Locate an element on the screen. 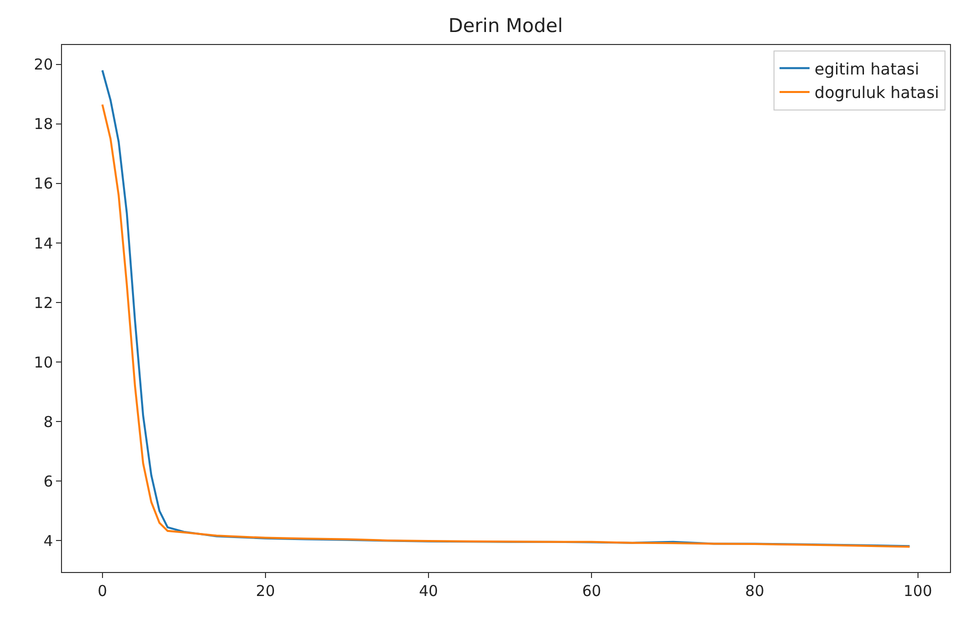  x-tick-label: 20 is located at coordinates (265, 591).